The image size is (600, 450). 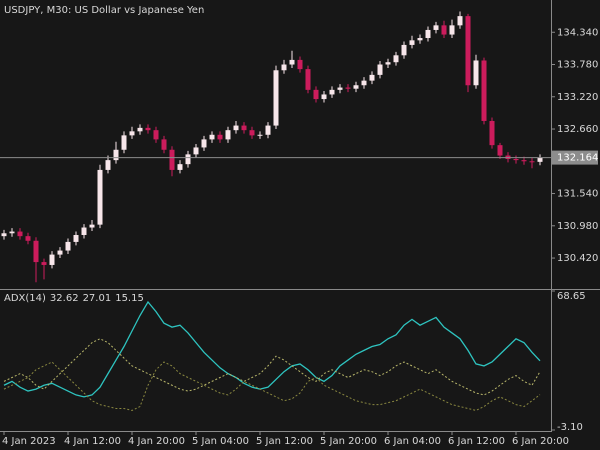 I want to click on x-tick-label: 6 Jan 20:00, so click(x=540, y=441).